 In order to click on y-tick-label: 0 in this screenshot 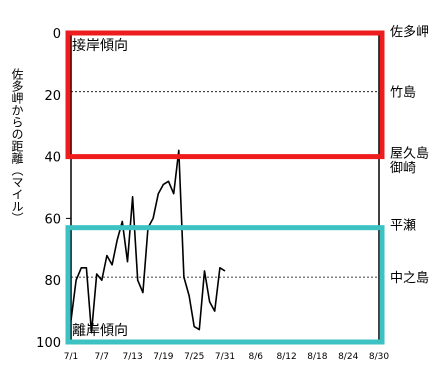, I will do `click(57, 34)`.